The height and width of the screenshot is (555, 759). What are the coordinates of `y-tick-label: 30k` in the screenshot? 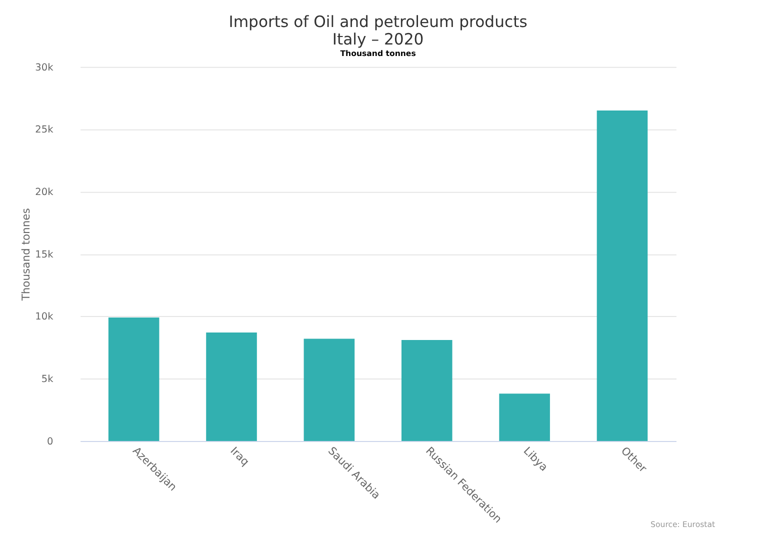 It's located at (44, 68).